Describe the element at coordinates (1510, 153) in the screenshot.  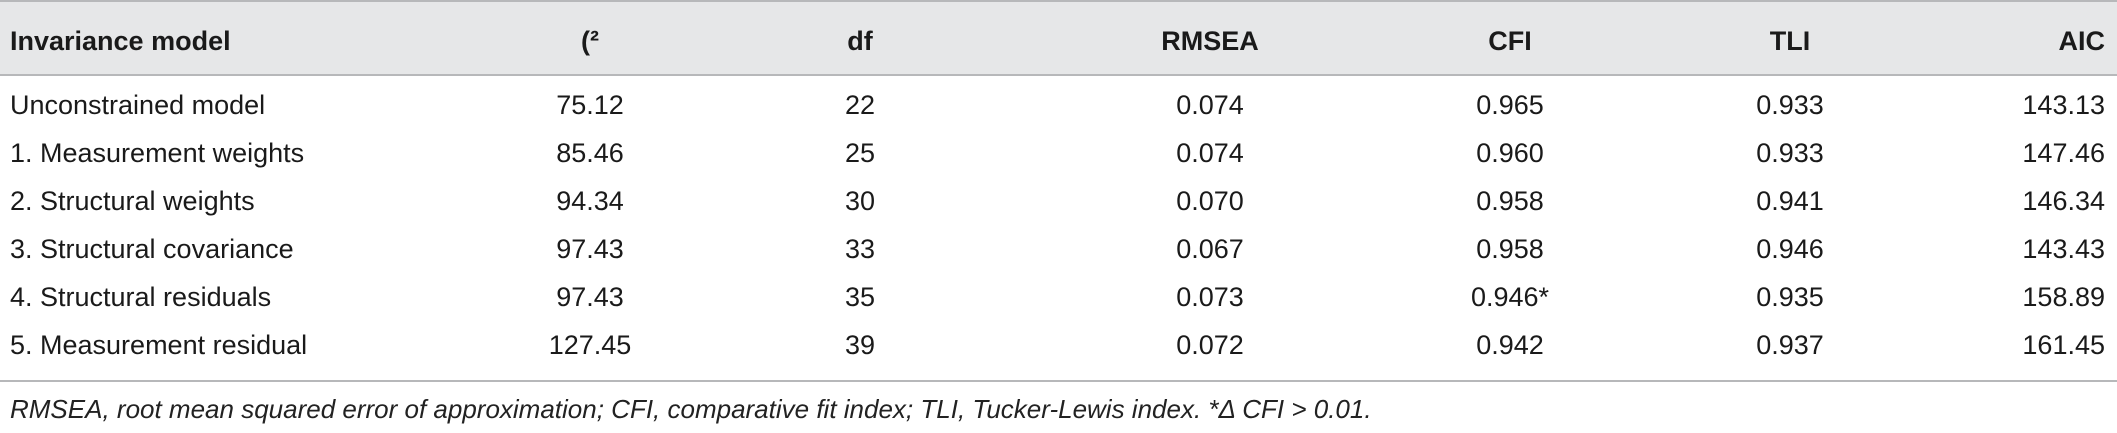
I see `cell-cfi: 0.960` at that location.